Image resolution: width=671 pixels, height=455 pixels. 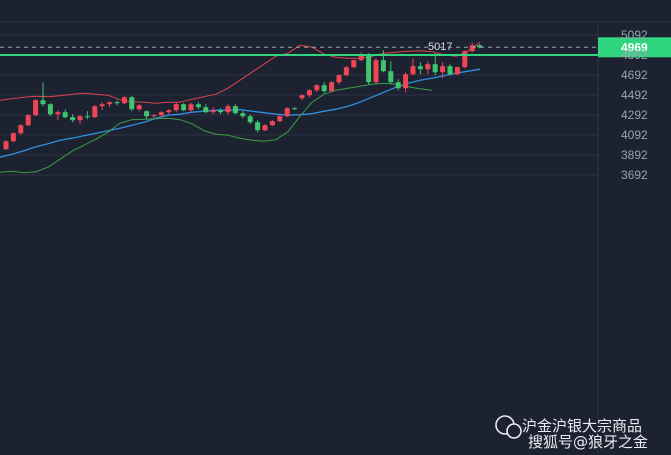 I want to click on current-price-label: 4969, so click(x=634, y=47).